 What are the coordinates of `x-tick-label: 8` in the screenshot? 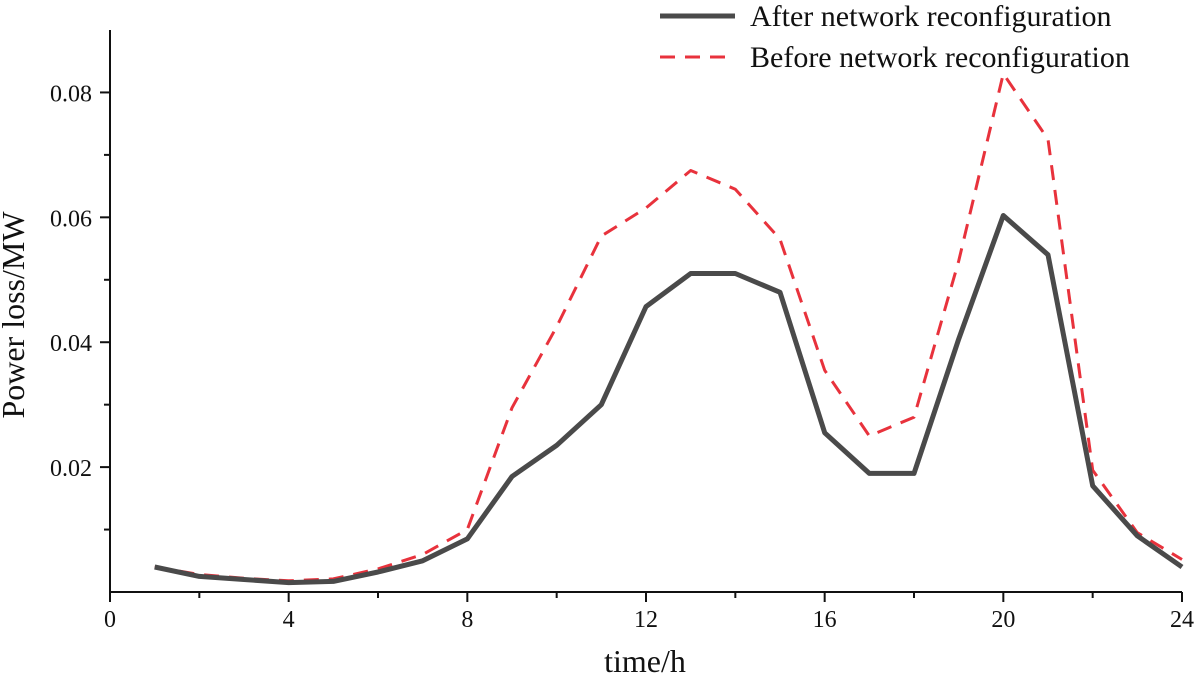 It's located at (467, 620).